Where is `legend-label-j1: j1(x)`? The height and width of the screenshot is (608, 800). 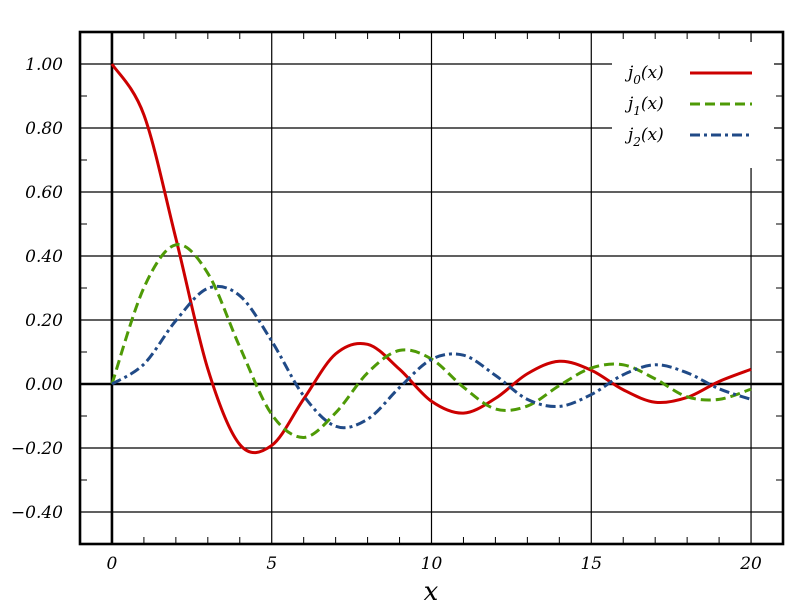
legend-label-j1: j1(x) is located at coordinates (644, 106).